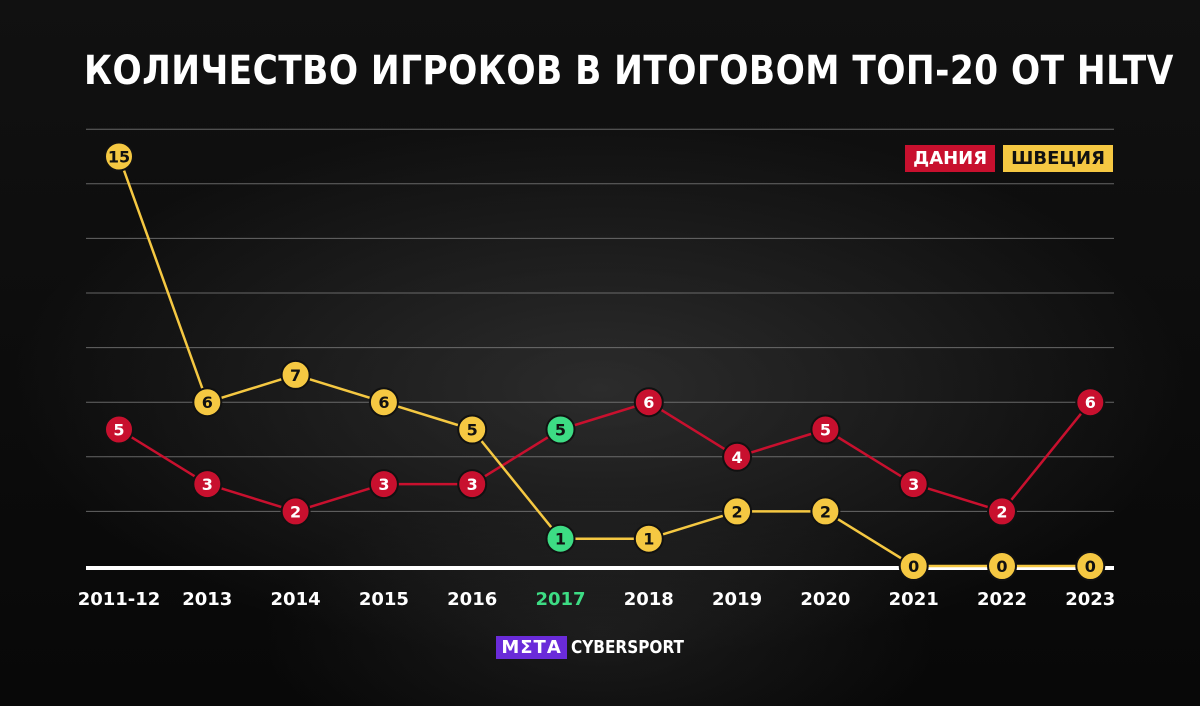 The height and width of the screenshot is (706, 1200). I want to click on point-label: 15, so click(119, 157).